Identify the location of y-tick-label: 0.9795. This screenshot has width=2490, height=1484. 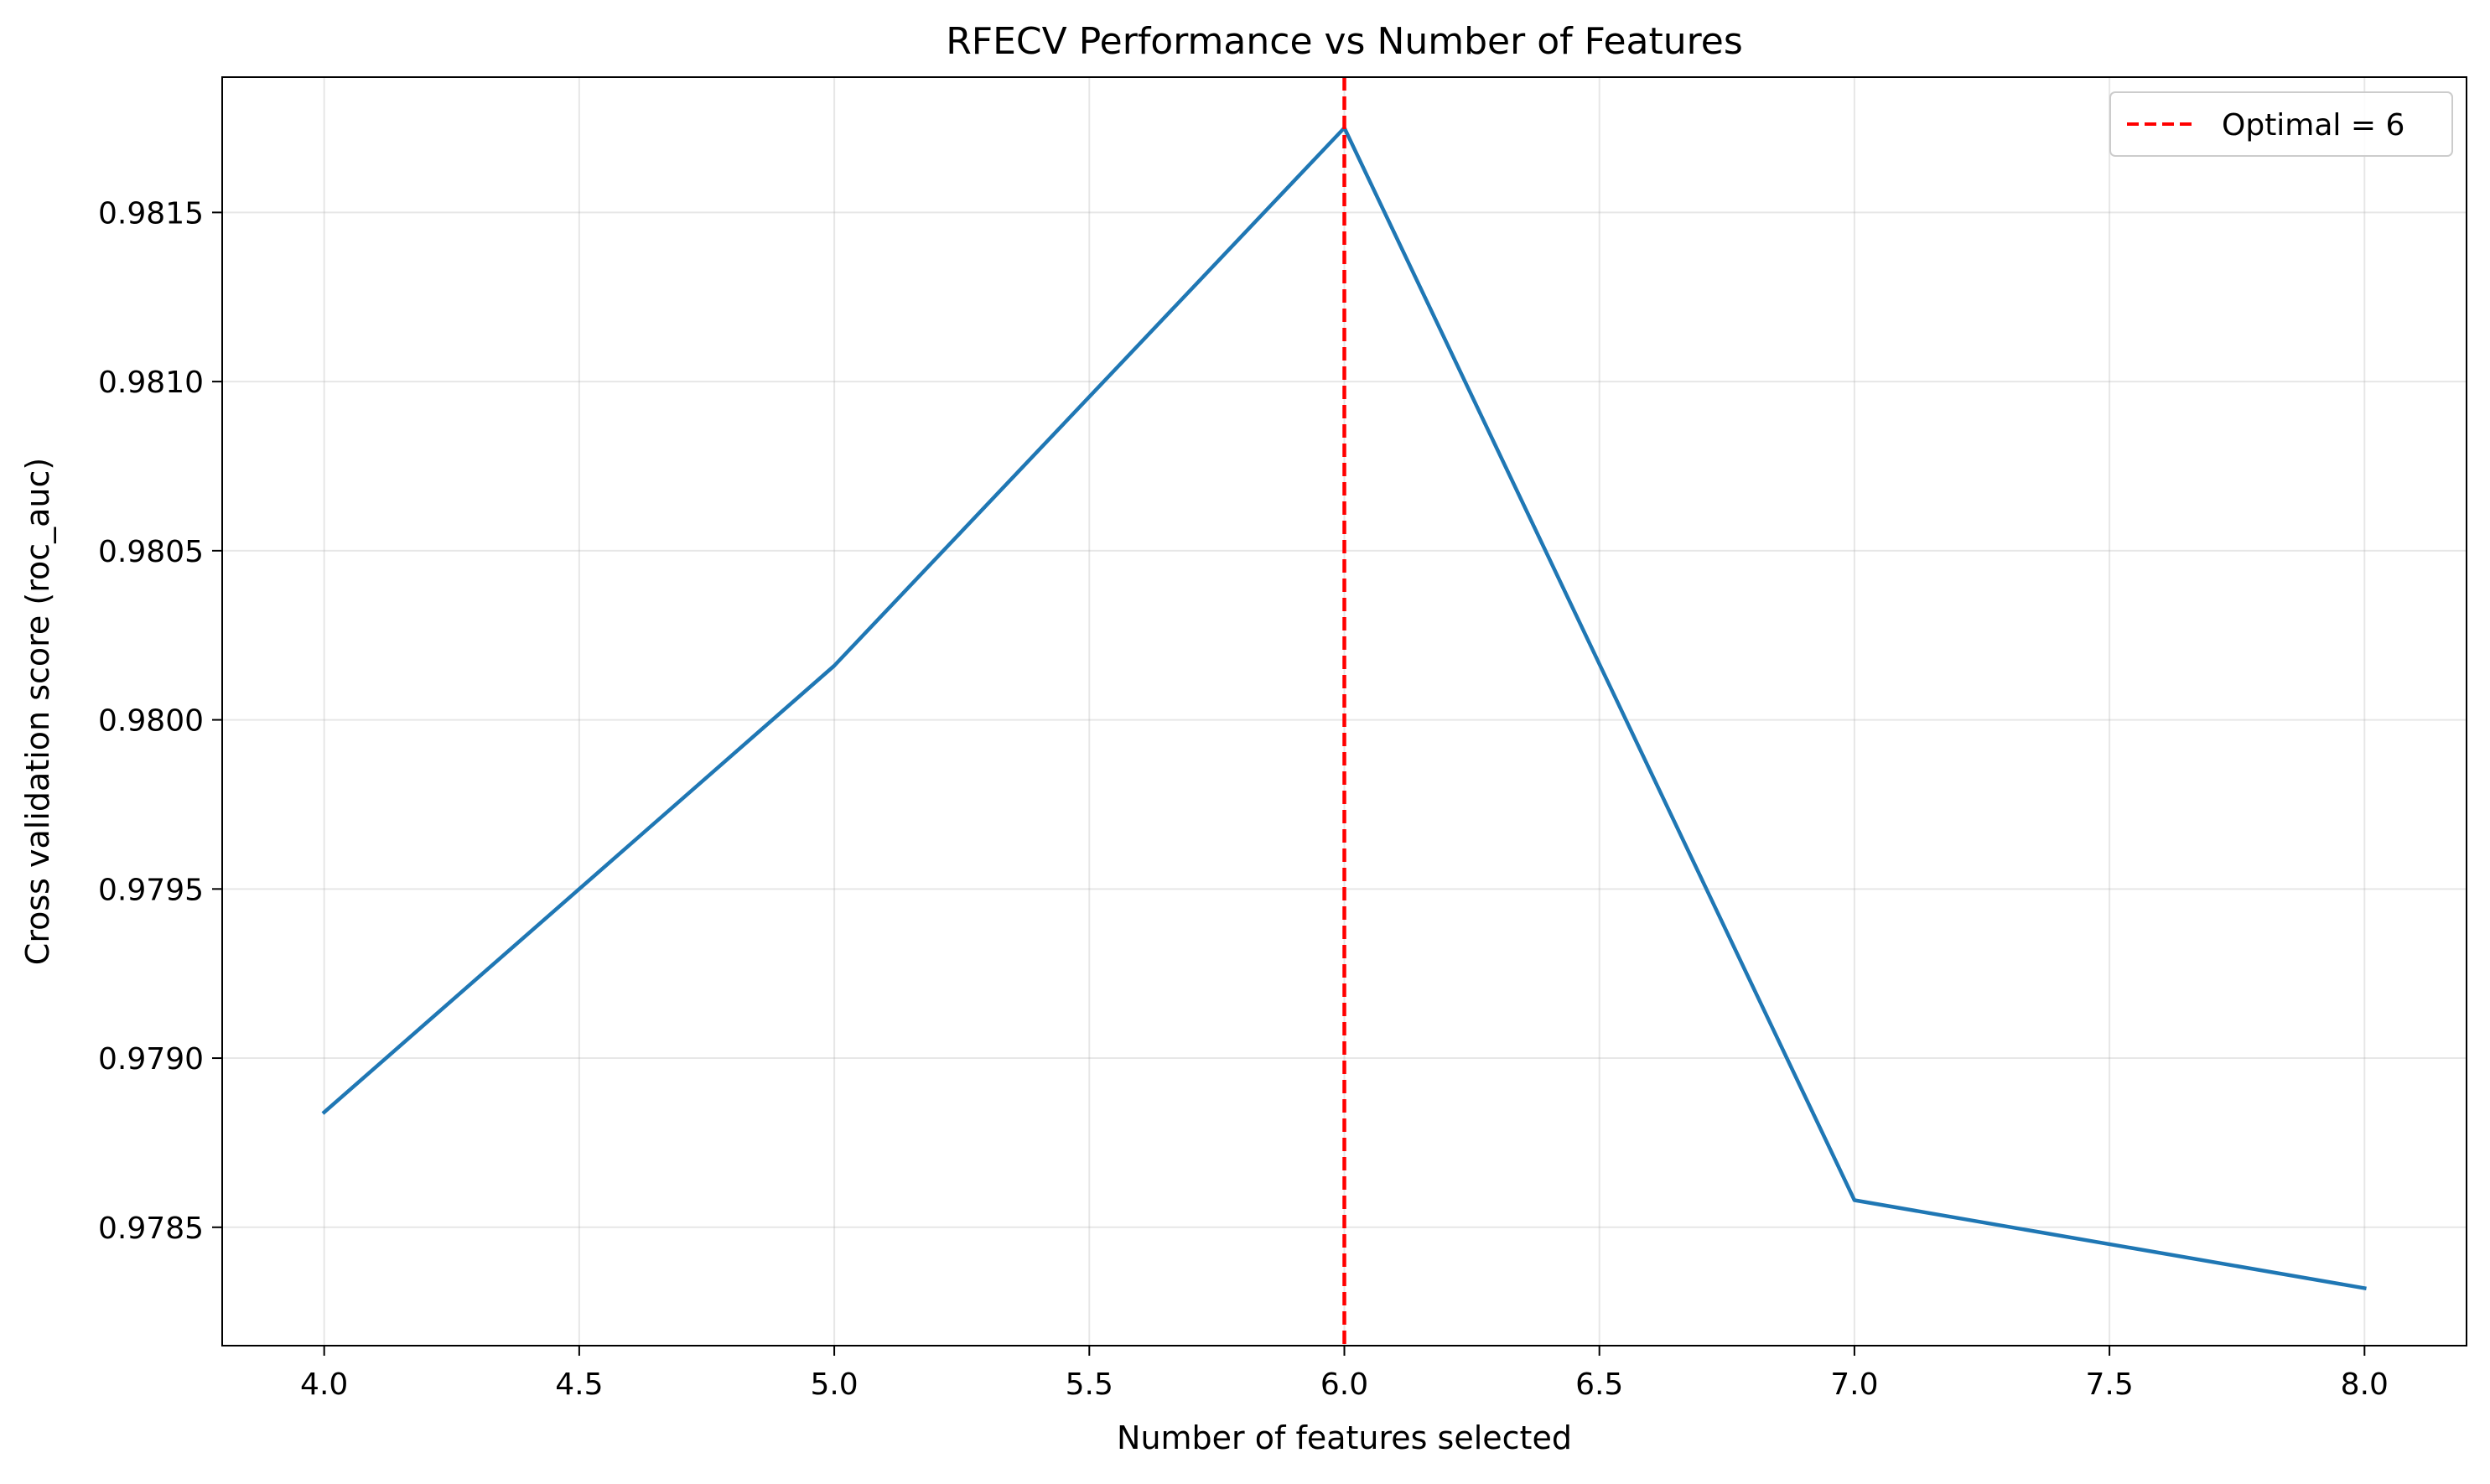
(151, 890).